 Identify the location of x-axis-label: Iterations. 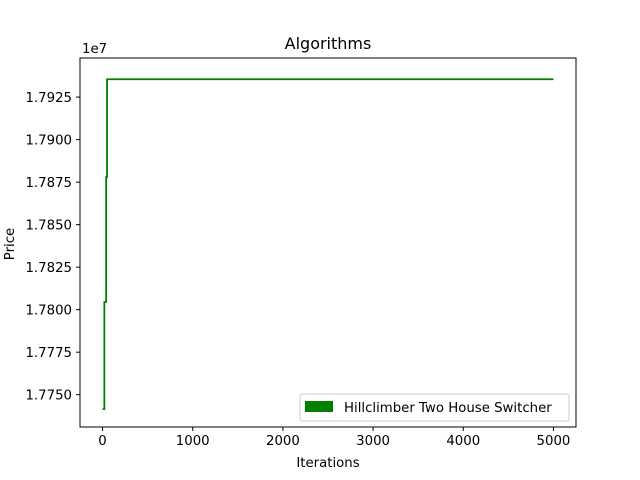
(327, 463).